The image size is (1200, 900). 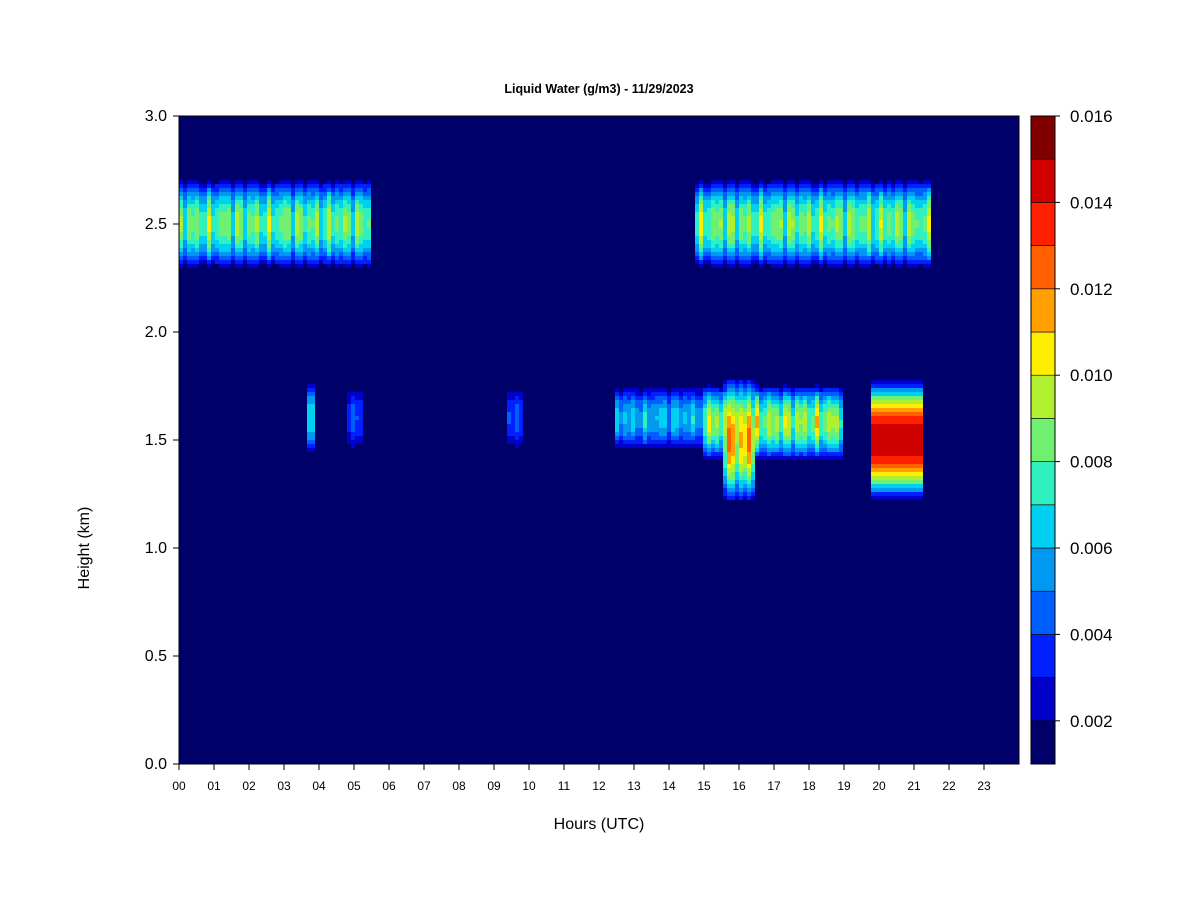 What do you see at coordinates (214, 786) in the screenshot?
I see `x-tick-label: 01` at bounding box center [214, 786].